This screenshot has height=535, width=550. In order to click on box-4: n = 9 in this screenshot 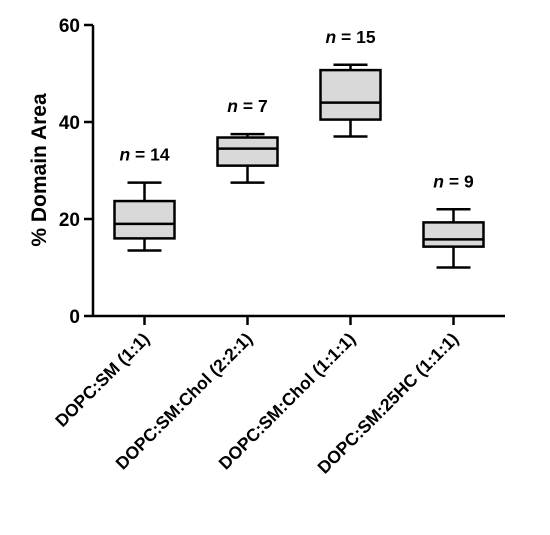, I will do `click(453, 220)`.